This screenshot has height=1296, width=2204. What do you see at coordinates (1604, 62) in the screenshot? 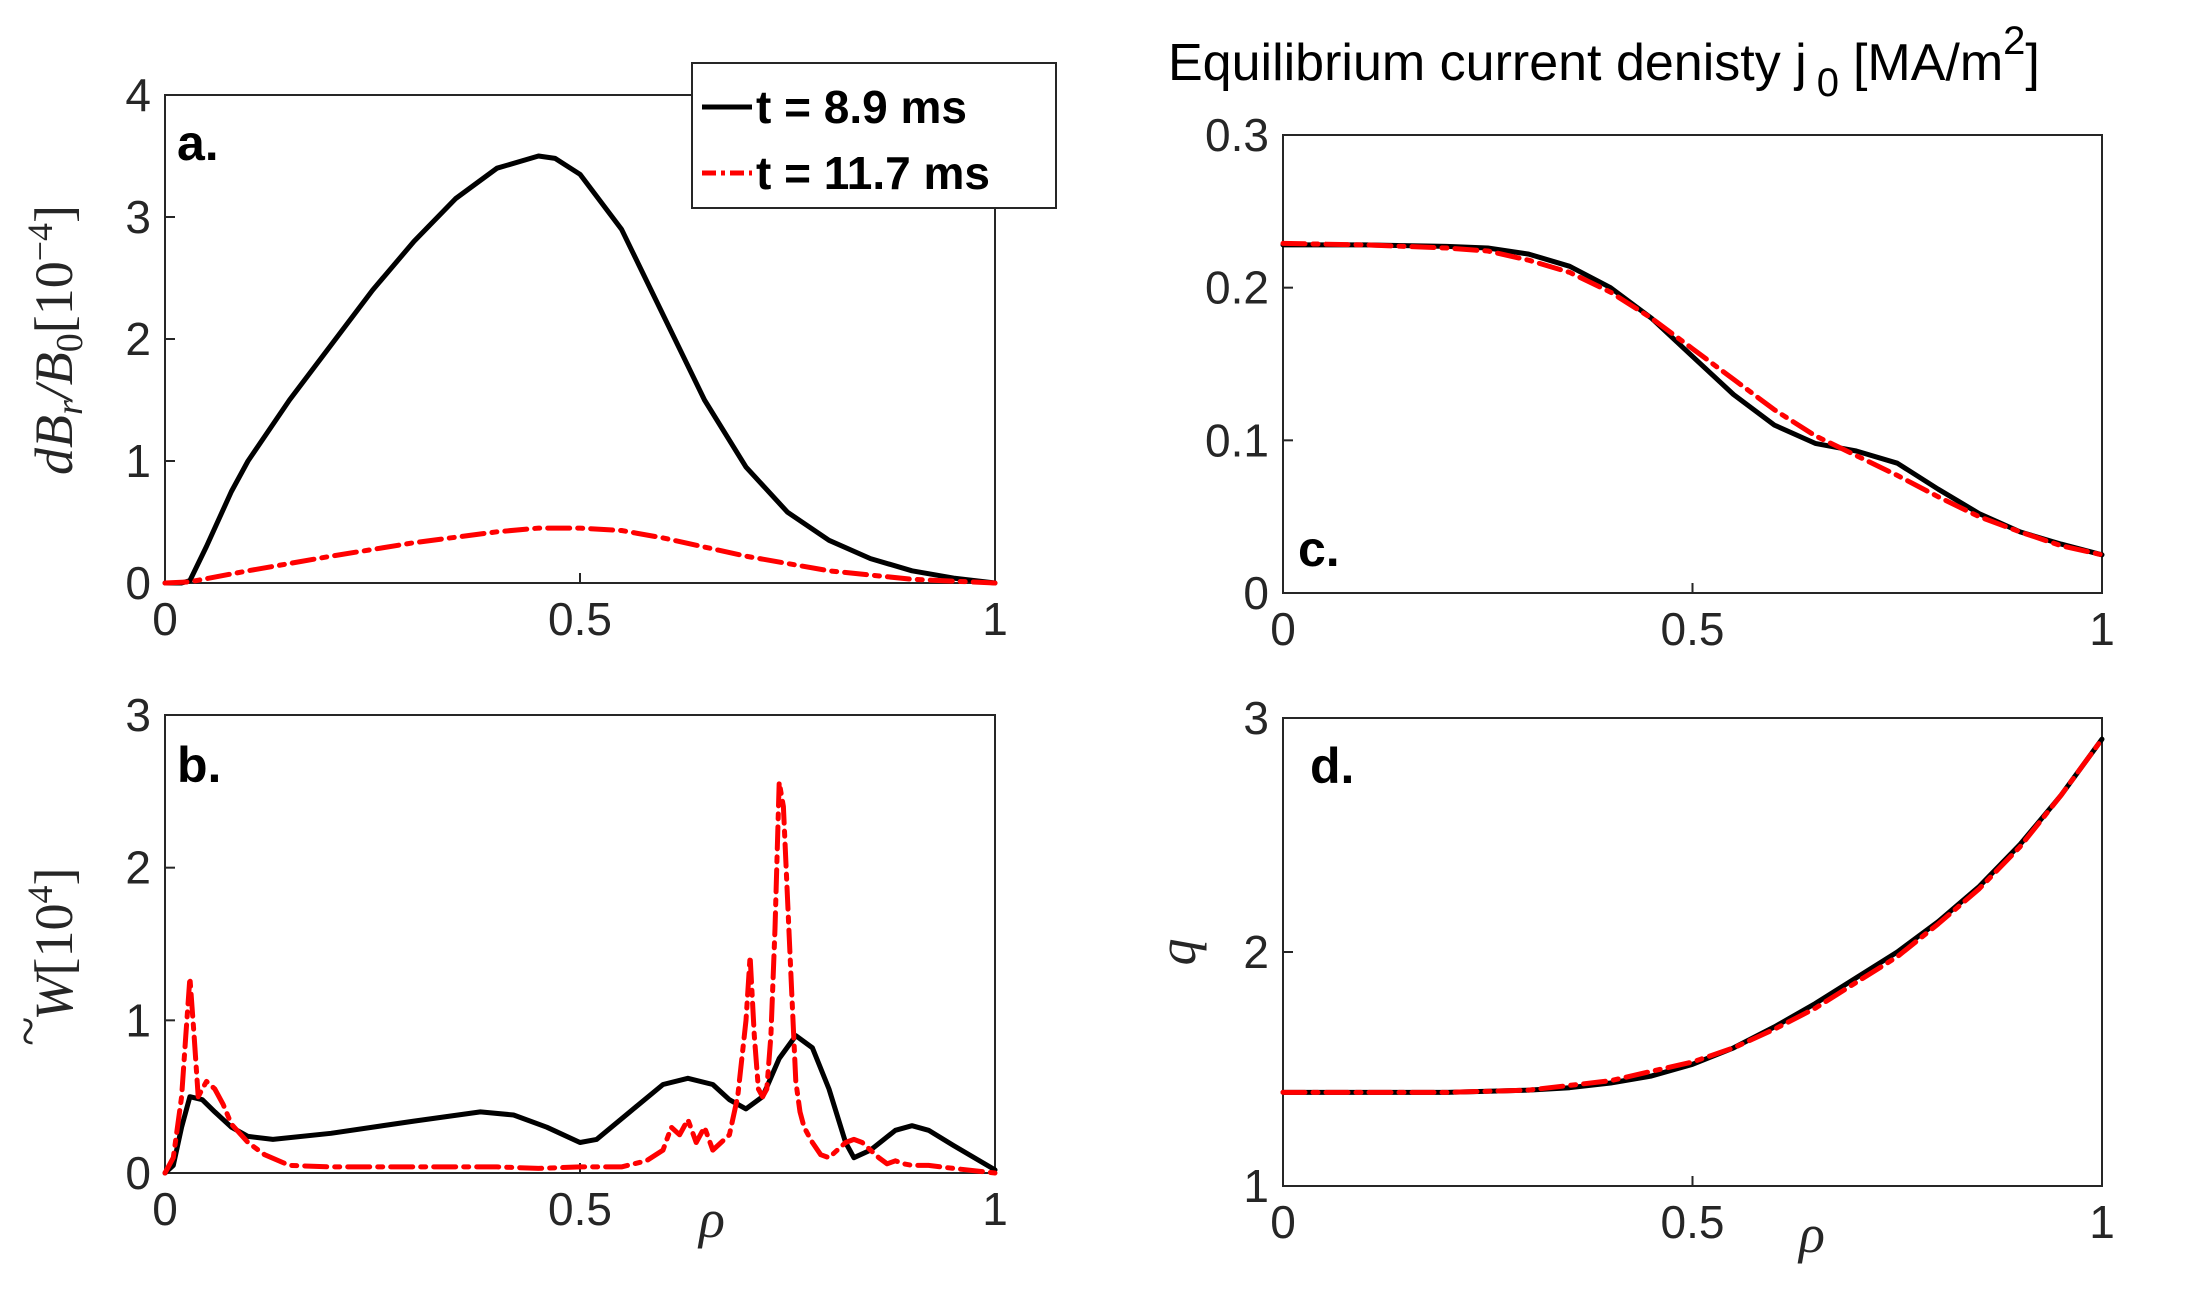
I see `chart-title-c: Equilibrium current denisty j 0 [MA/m2]` at bounding box center [1604, 62].